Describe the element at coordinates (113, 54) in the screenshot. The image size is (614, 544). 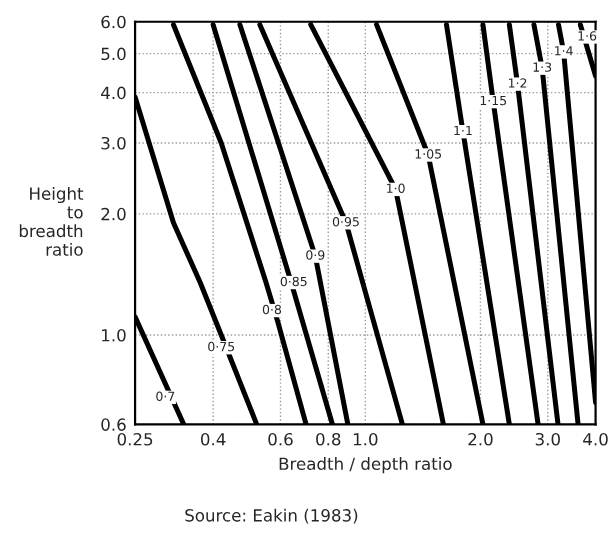
I see `y-tick-label: 5.0` at that location.